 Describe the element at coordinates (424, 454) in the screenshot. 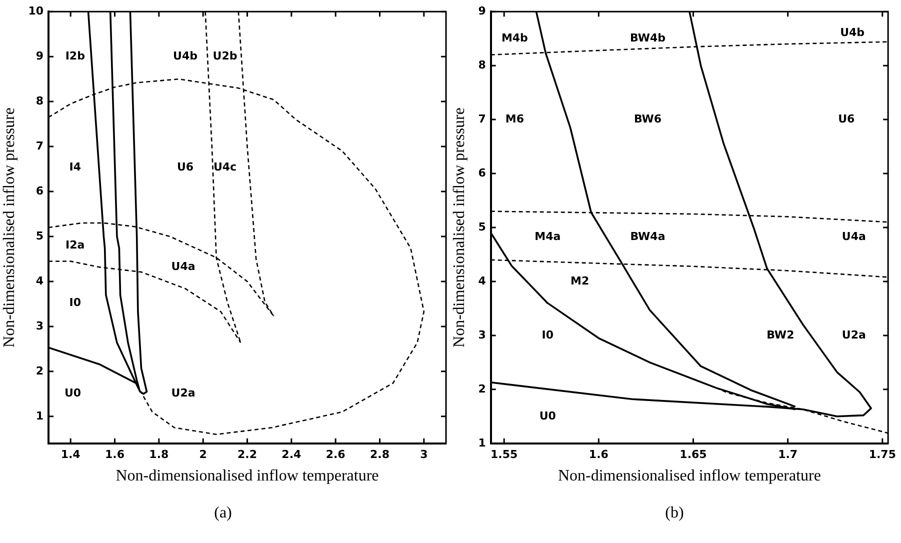

I see `x-tick-label: 3` at that location.